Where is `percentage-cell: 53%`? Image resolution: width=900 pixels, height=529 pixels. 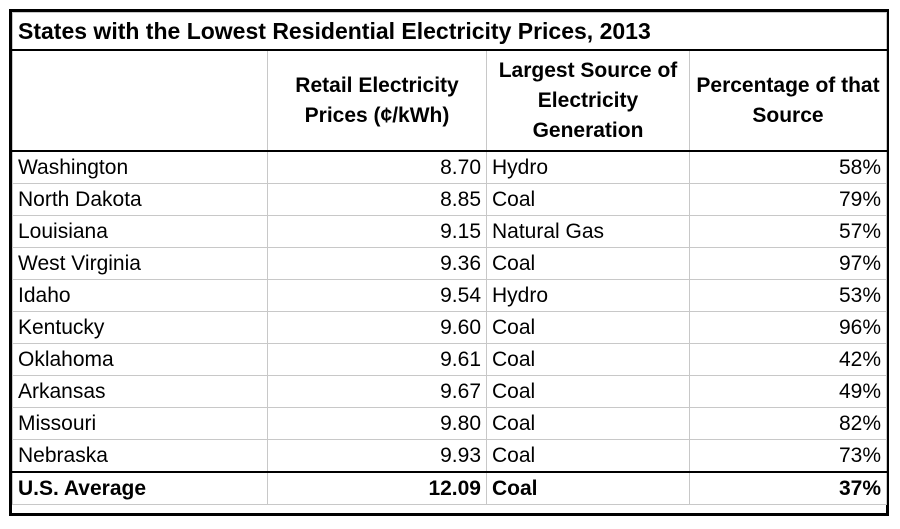
percentage-cell: 53% is located at coordinates (788, 295).